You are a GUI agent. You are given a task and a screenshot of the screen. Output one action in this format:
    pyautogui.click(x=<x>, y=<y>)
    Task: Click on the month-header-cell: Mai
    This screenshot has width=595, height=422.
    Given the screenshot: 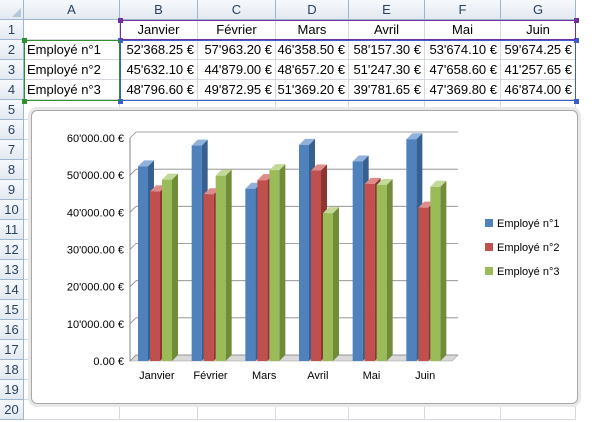 What is the action you would take?
    pyautogui.click(x=463, y=30)
    